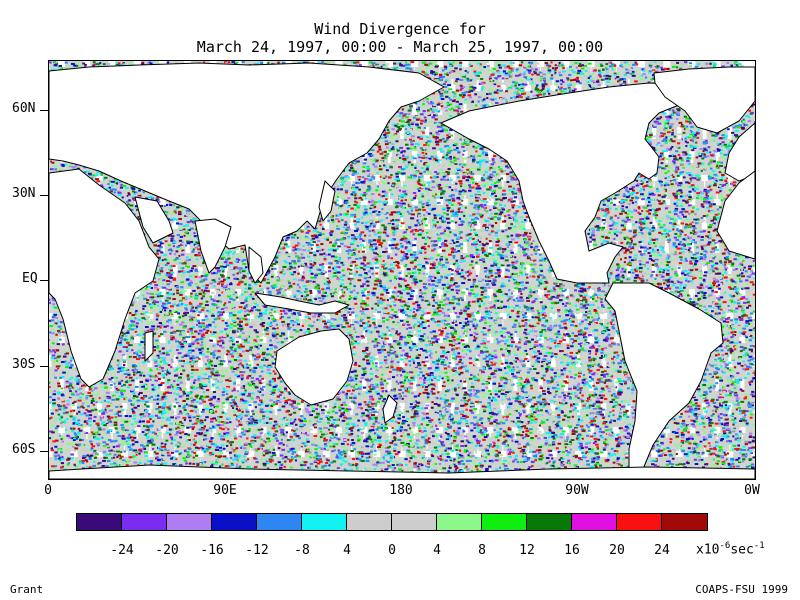 Image resolution: width=800 pixels, height=600 pixels. What do you see at coordinates (154, 220) in the screenshot?
I see `landmass-arabia` at bounding box center [154, 220].